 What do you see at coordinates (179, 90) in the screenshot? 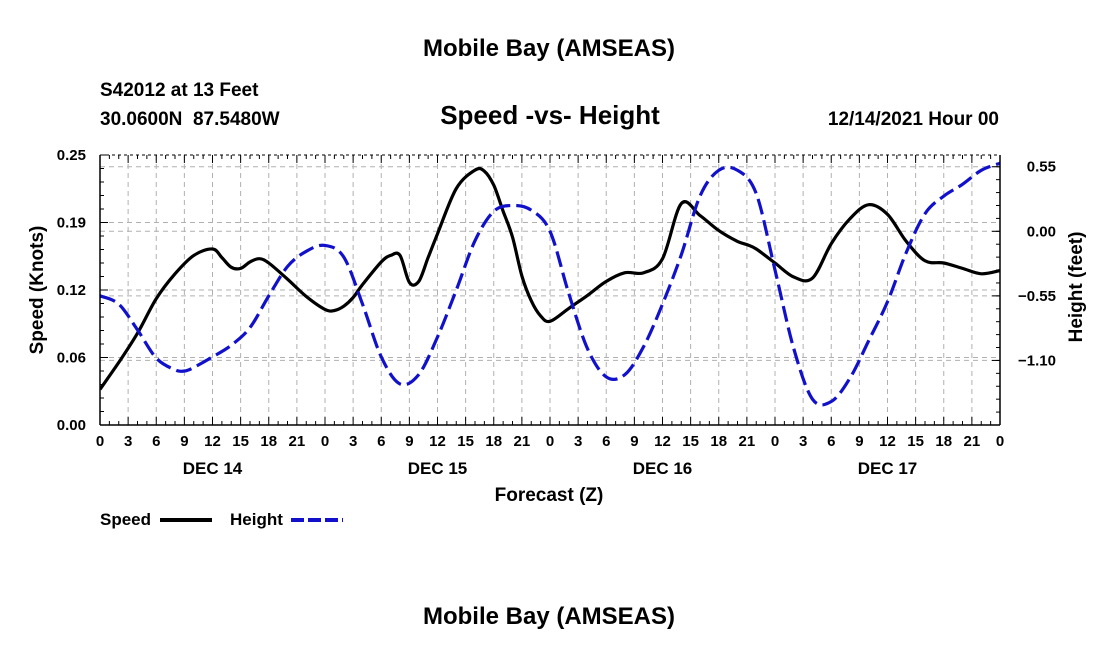
I see `station-id: S42012 at 13 Feet` at bounding box center [179, 90].